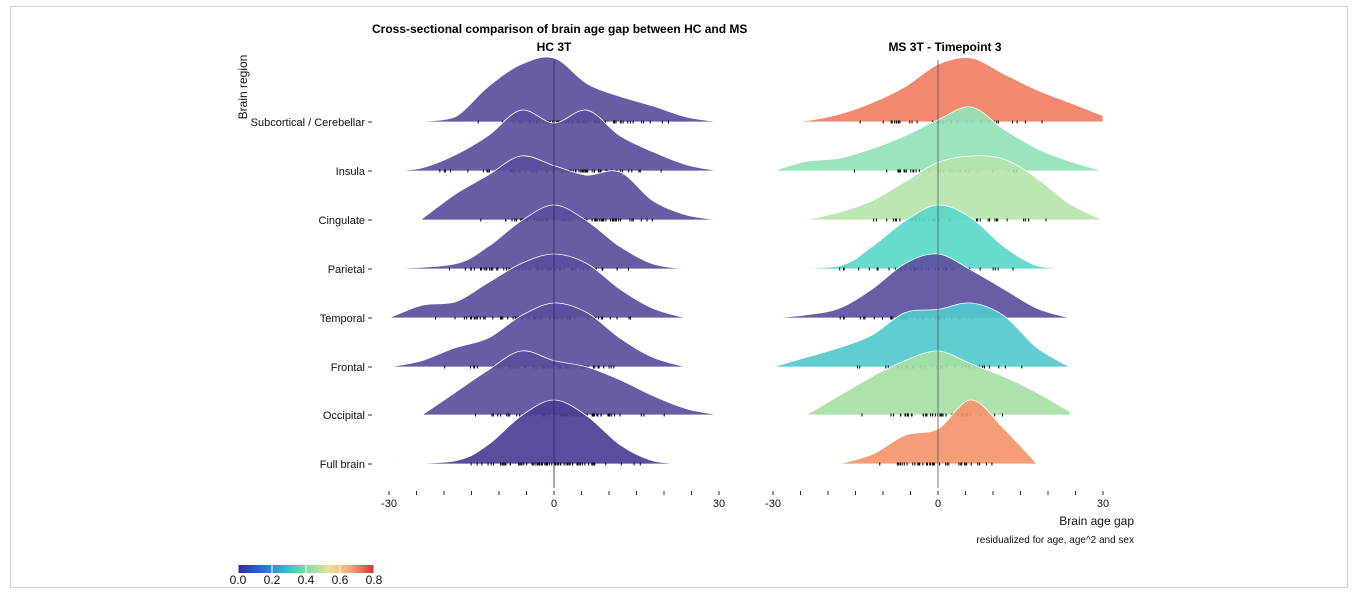  Describe the element at coordinates (306, 580) in the screenshot. I see `colorbar-tick-label: 0.4` at that location.